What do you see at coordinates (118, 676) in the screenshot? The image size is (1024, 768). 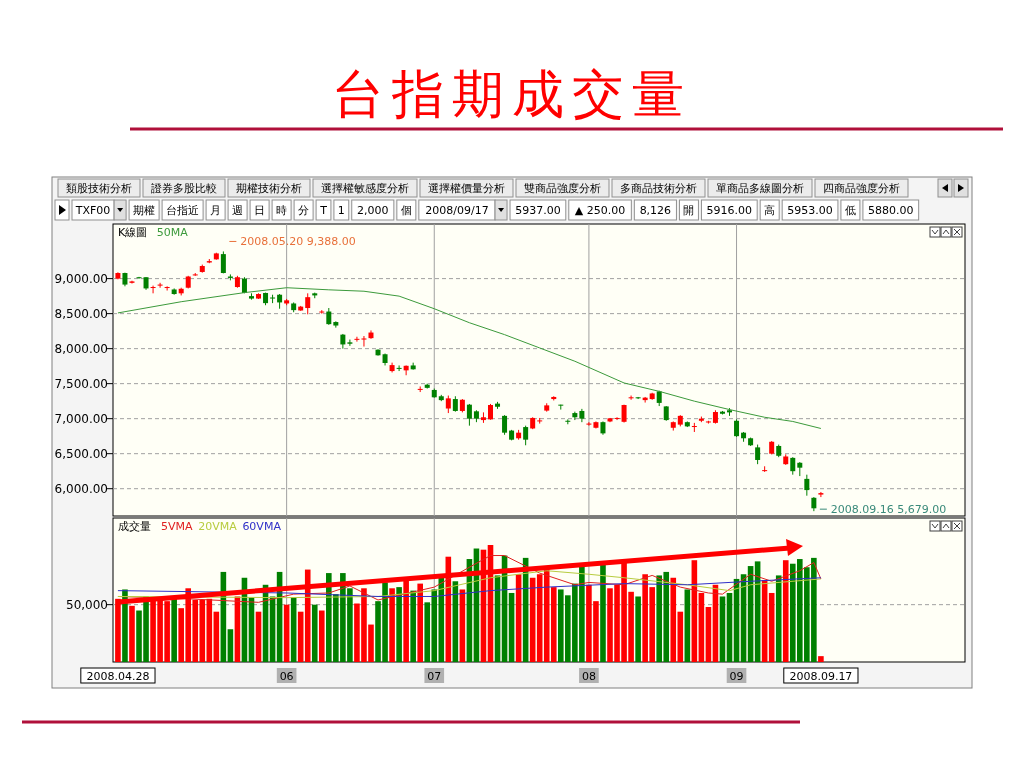 I see `x-tick-label: 2008.04.28` at bounding box center [118, 676].